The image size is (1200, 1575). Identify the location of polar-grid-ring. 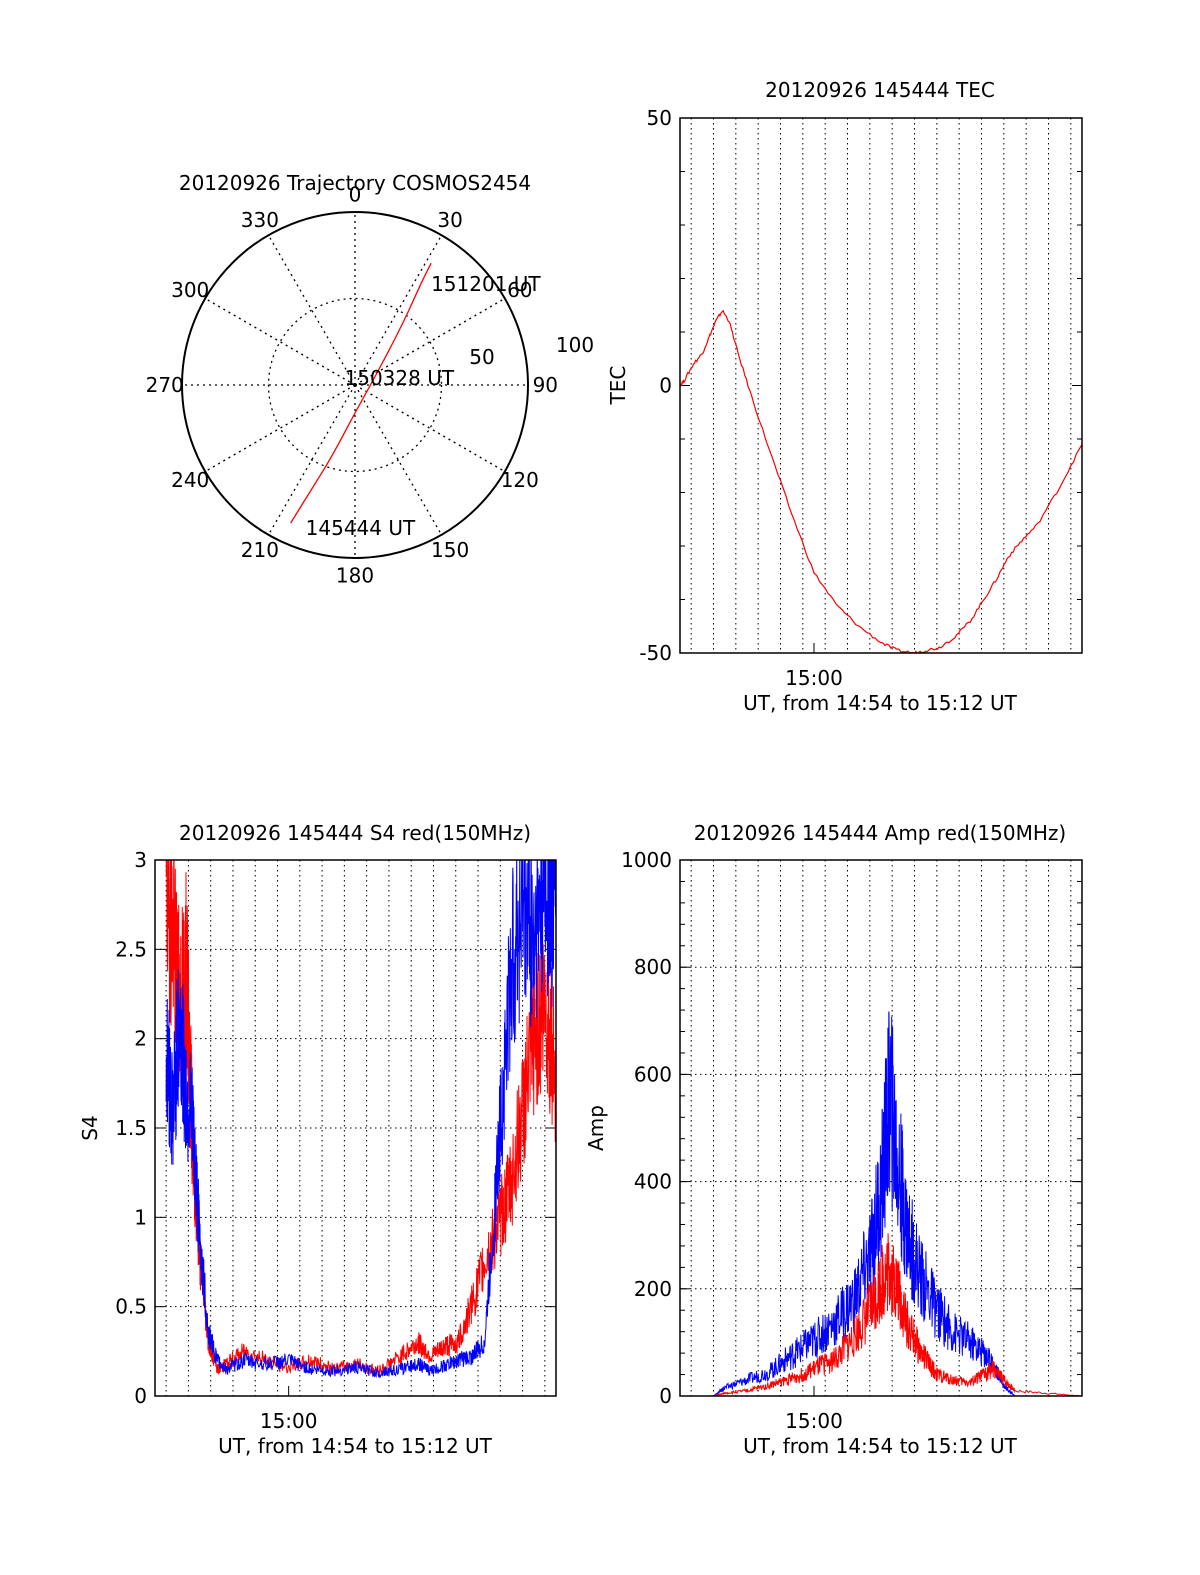
(355, 385).